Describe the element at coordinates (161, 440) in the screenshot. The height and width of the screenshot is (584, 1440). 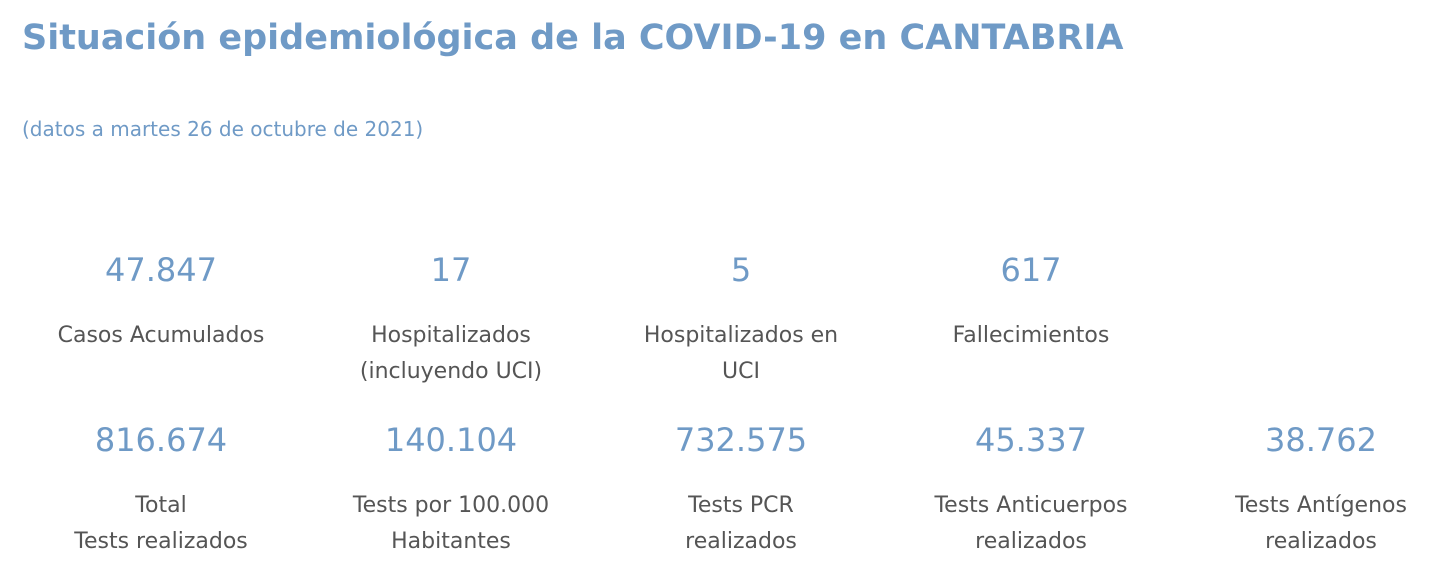
I see `stat-value: 816.674` at that location.